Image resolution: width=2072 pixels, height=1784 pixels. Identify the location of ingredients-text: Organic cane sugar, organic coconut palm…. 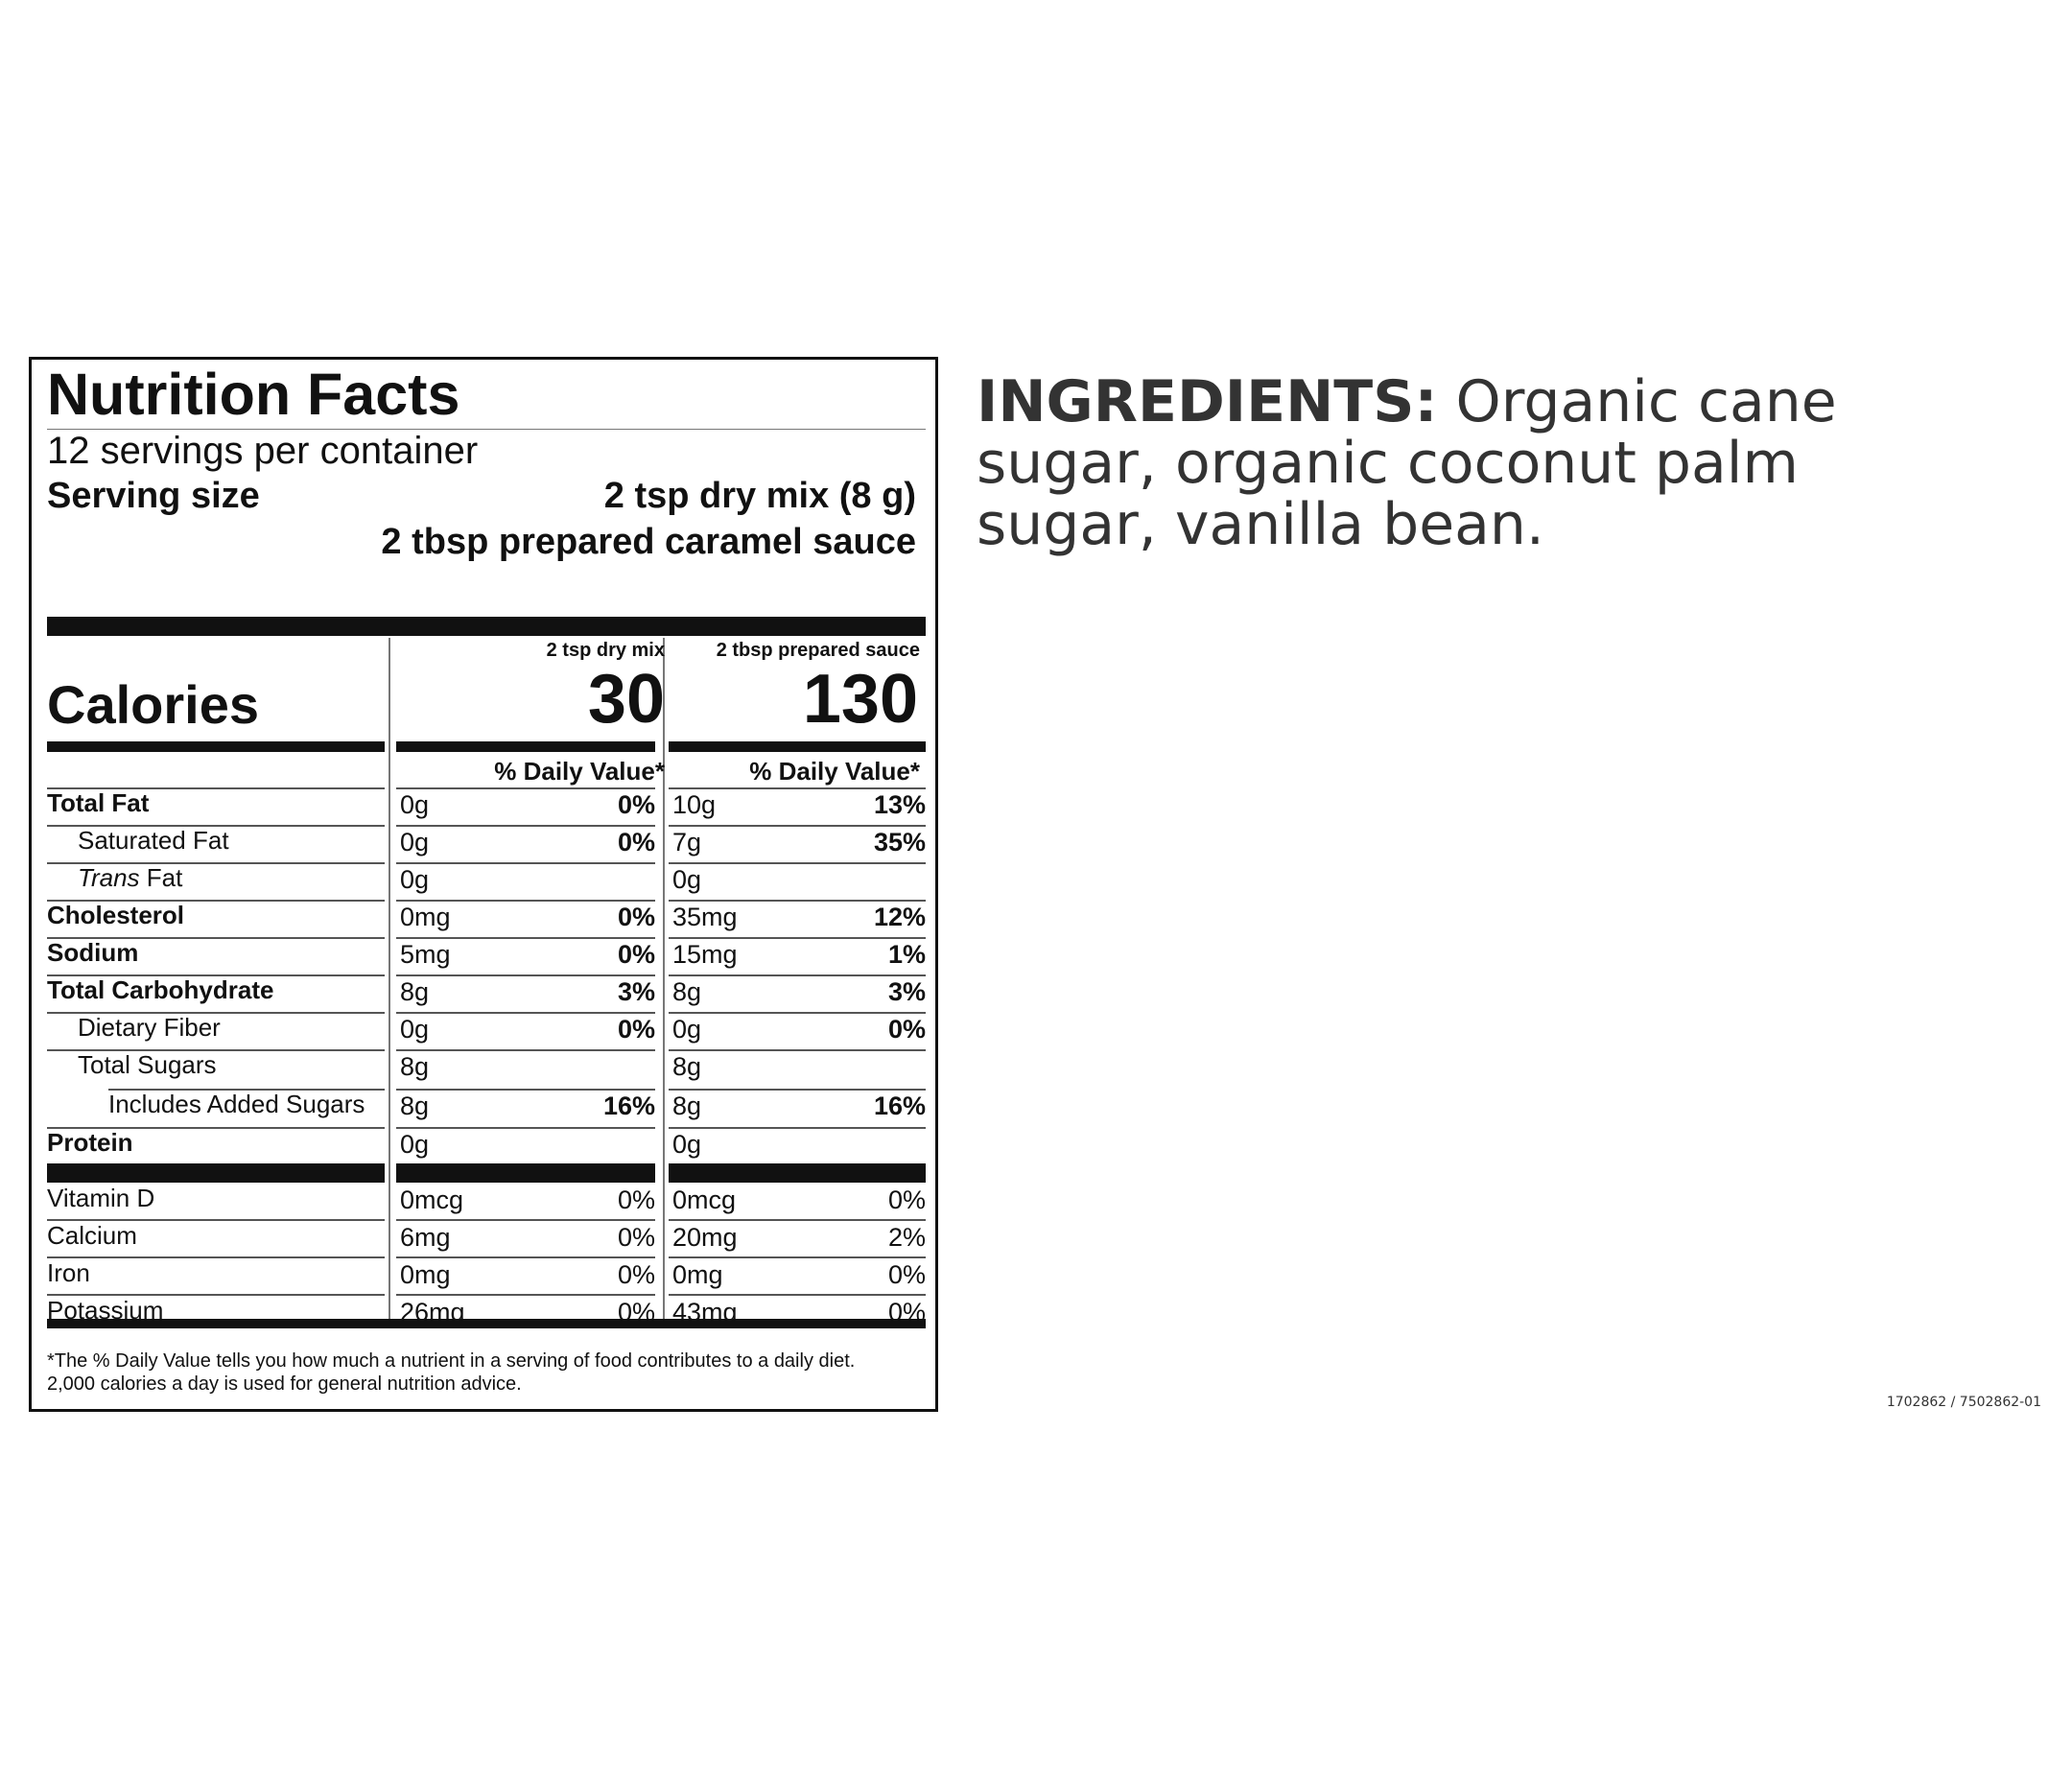
(1407, 463).